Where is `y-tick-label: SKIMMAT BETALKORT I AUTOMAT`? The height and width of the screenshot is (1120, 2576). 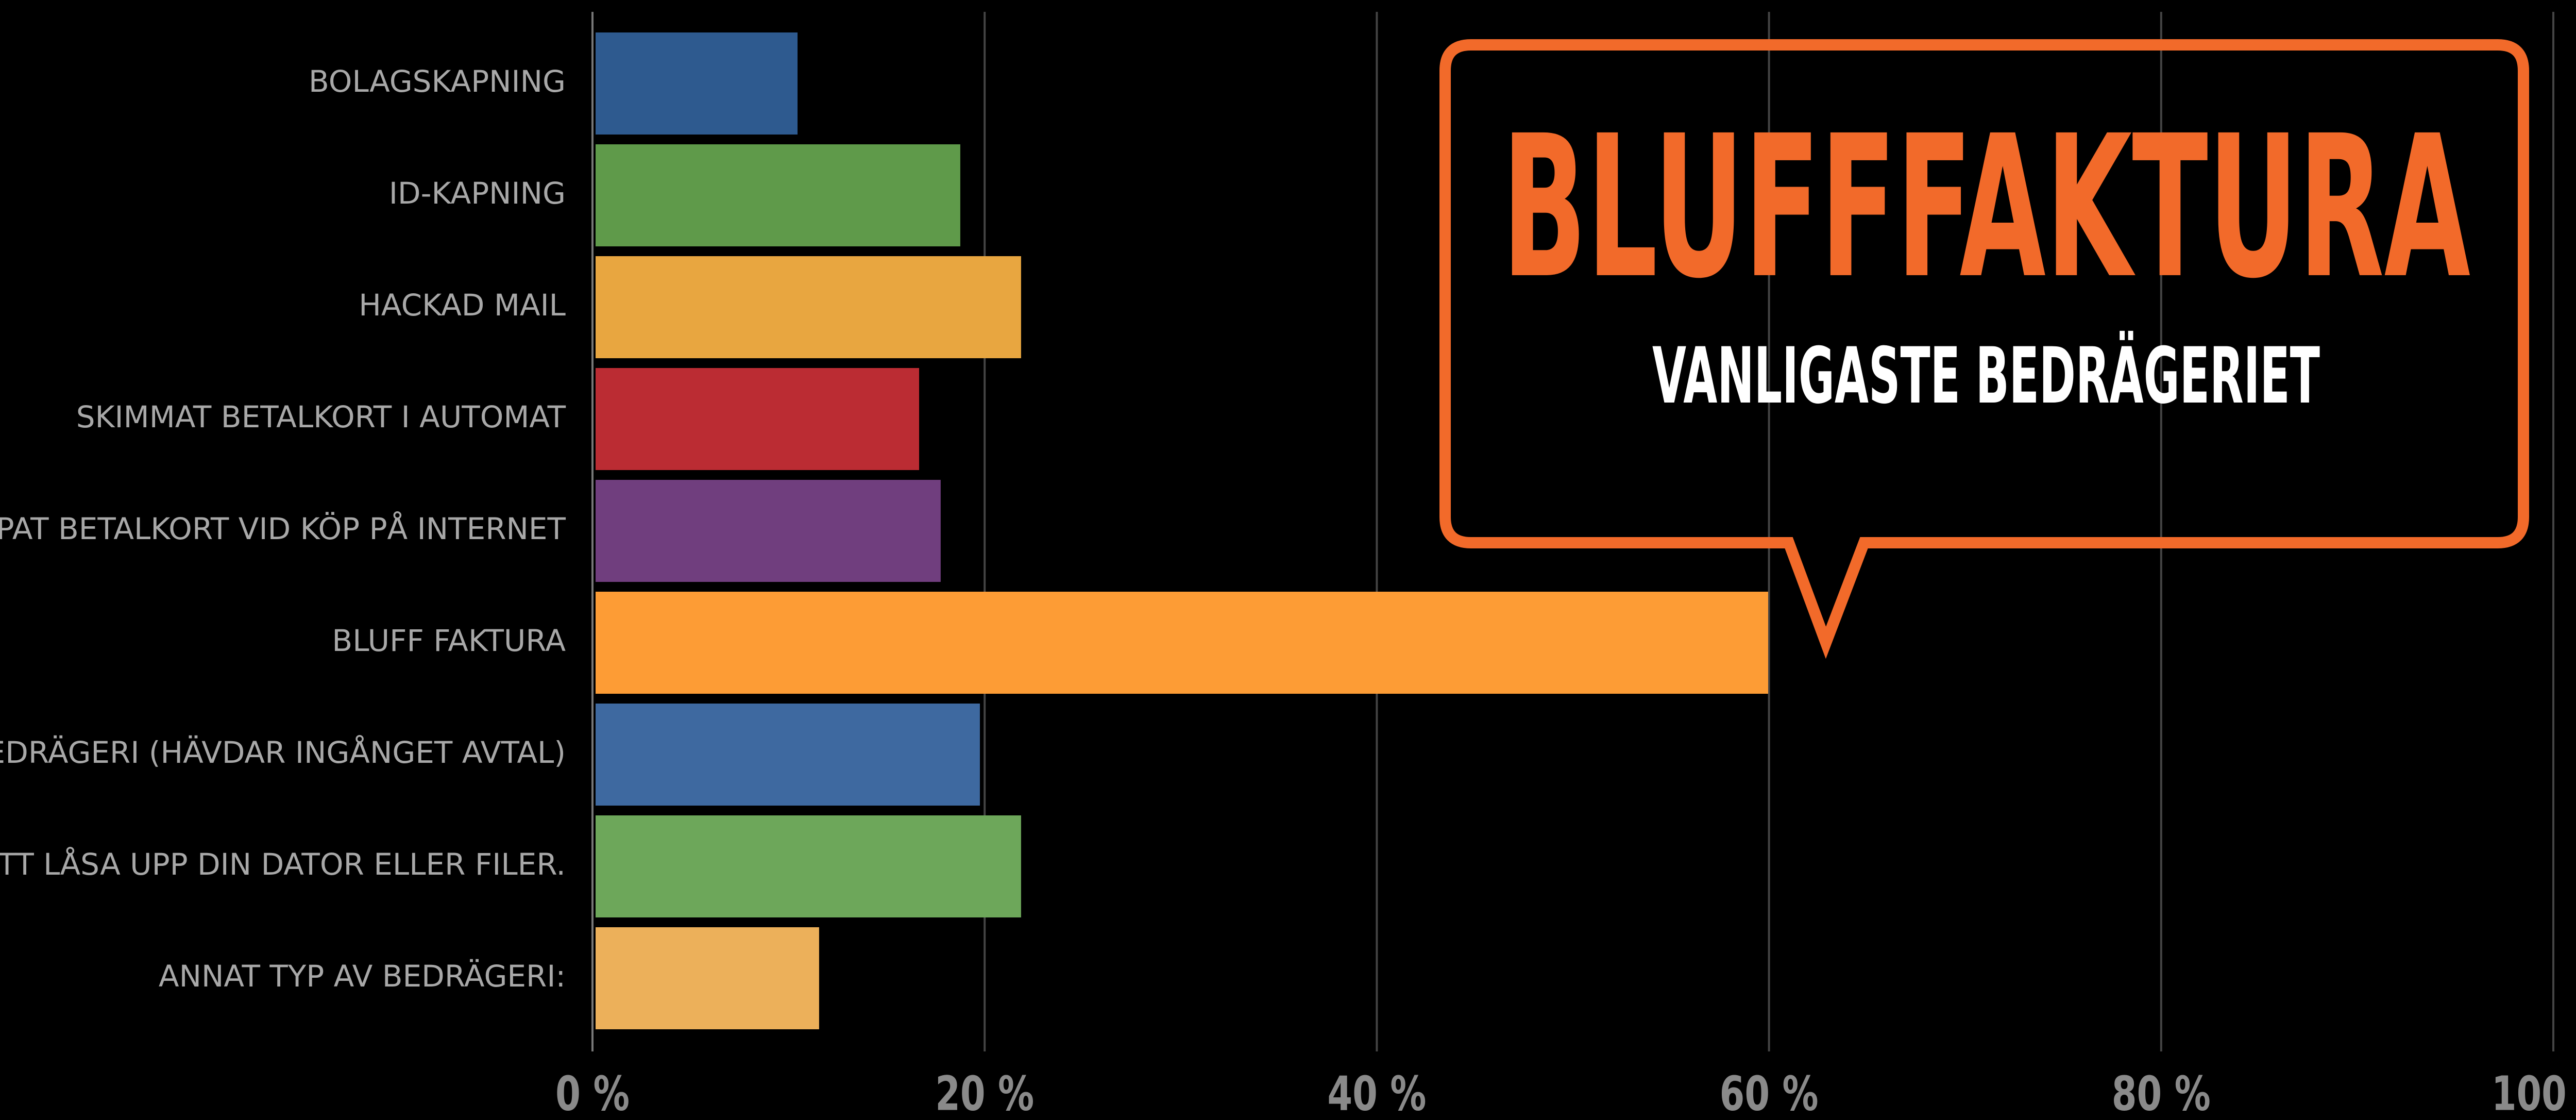 y-tick-label: SKIMMAT BETALKORT I AUTOMAT is located at coordinates (321, 416).